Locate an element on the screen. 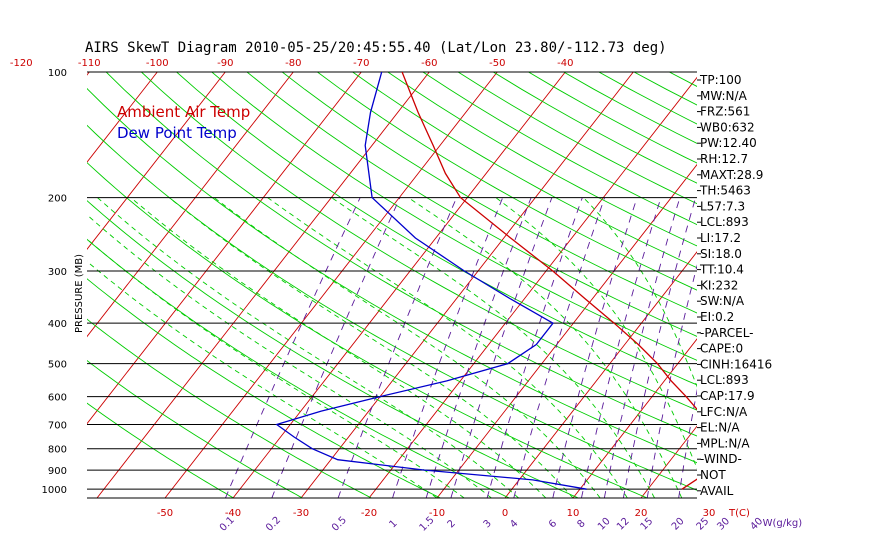  mixing-ratio-tick-label: 8 is located at coordinates (581, 524).